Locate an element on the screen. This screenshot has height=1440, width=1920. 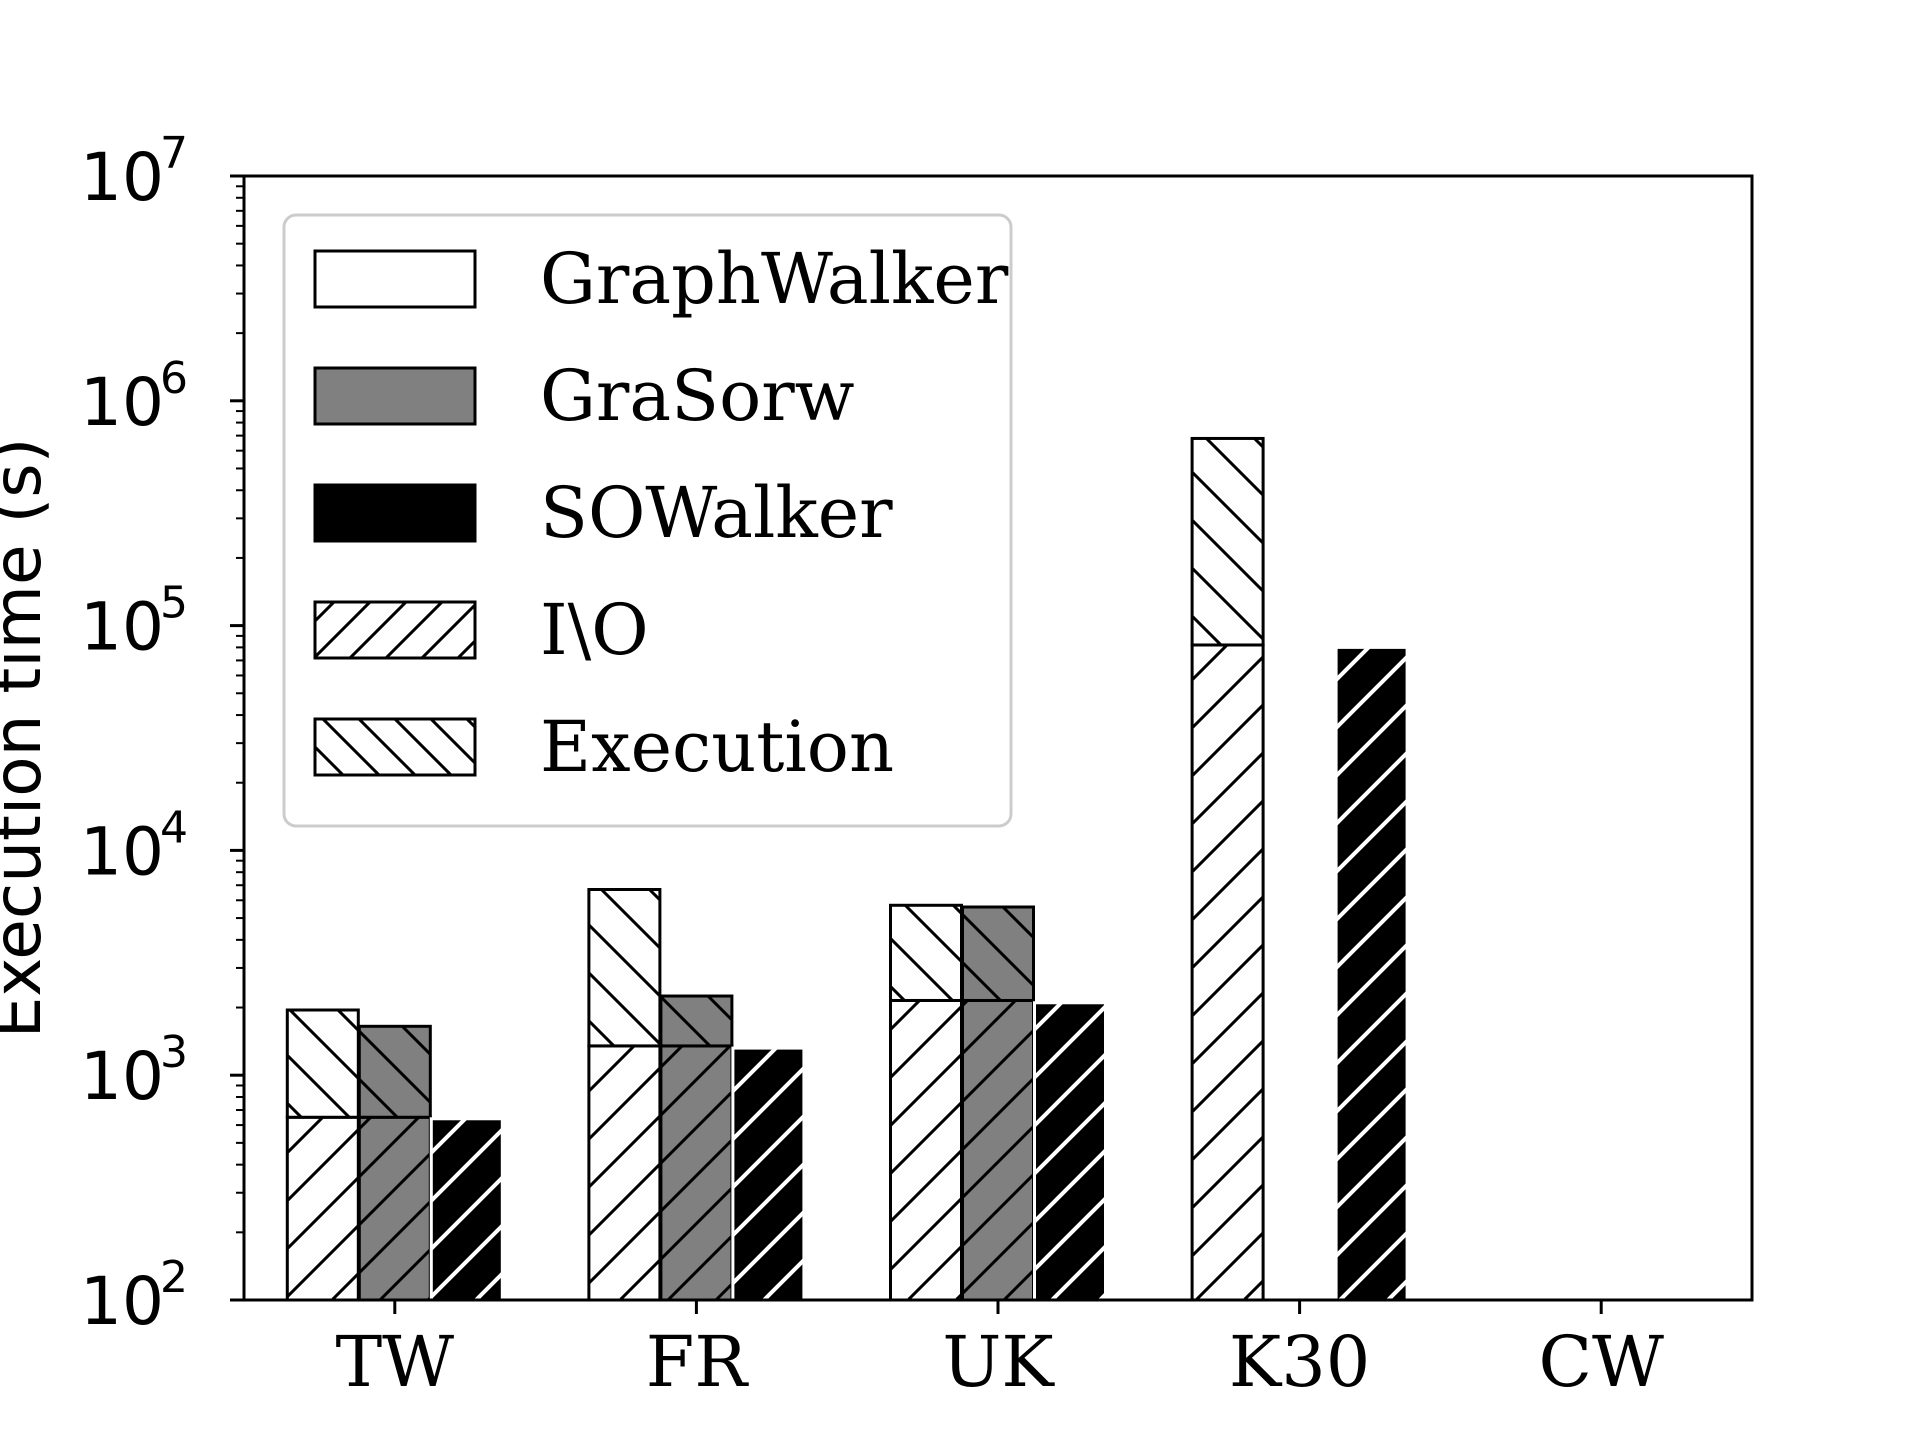
x-axis: TW FR UK K30 CW is located at coordinates (999, 1351).